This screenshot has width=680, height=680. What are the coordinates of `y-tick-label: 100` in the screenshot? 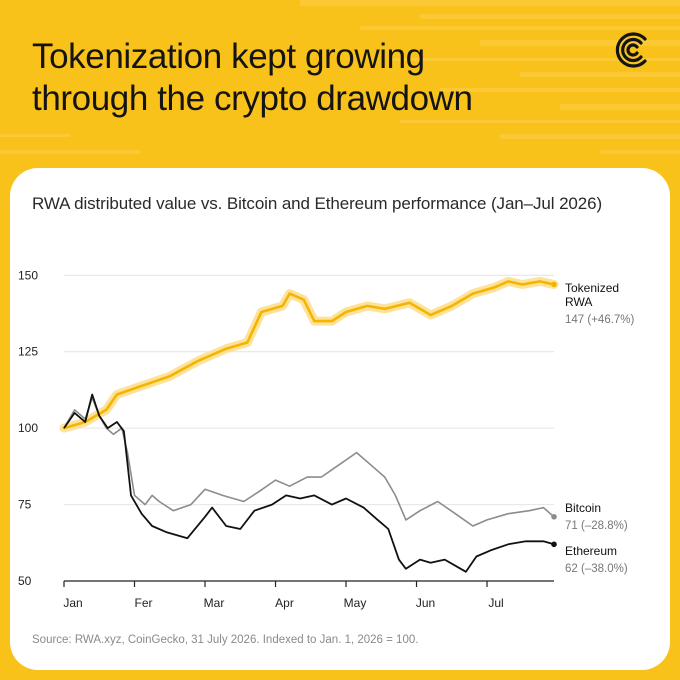 It's located at (28, 428).